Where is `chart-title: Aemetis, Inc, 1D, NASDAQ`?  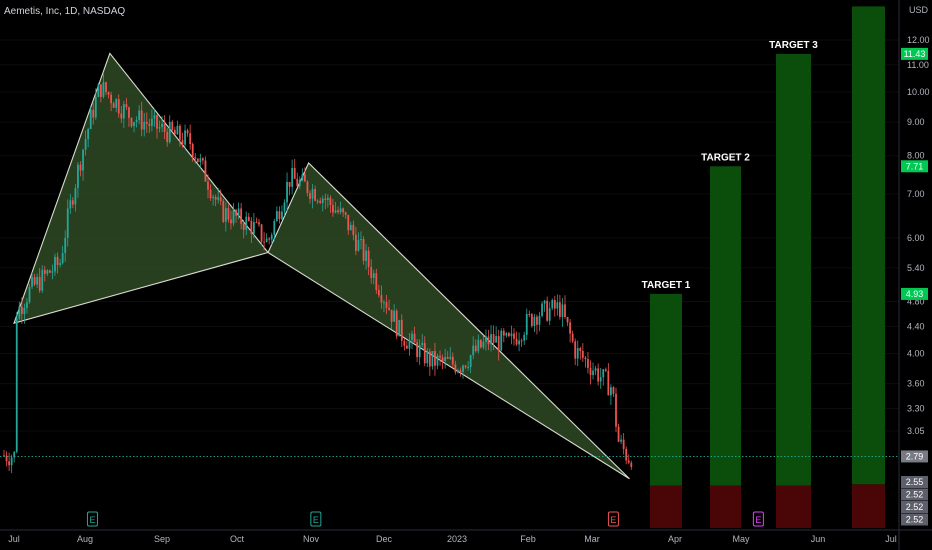
chart-title: Aemetis, Inc, 1D, NASDAQ is located at coordinates (65, 11).